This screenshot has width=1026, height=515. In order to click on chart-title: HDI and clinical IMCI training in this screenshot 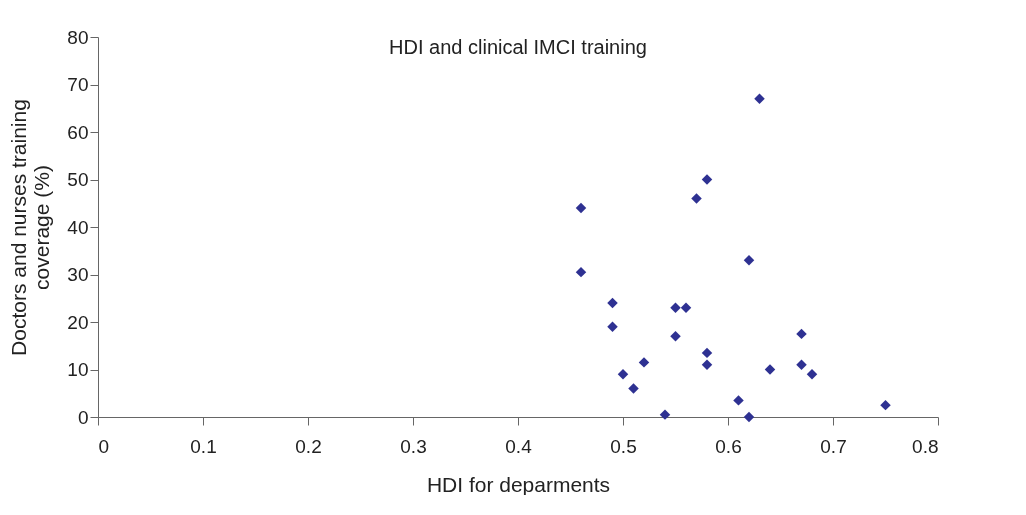, I will do `click(518, 47)`.